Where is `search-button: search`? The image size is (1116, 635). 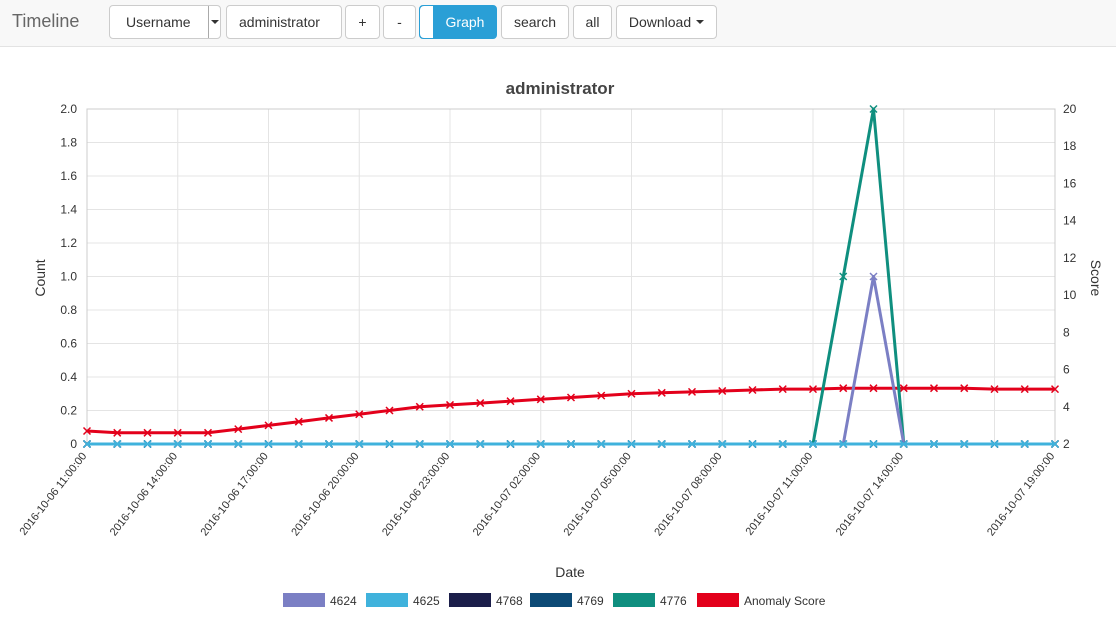 search-button: search is located at coordinates (535, 22).